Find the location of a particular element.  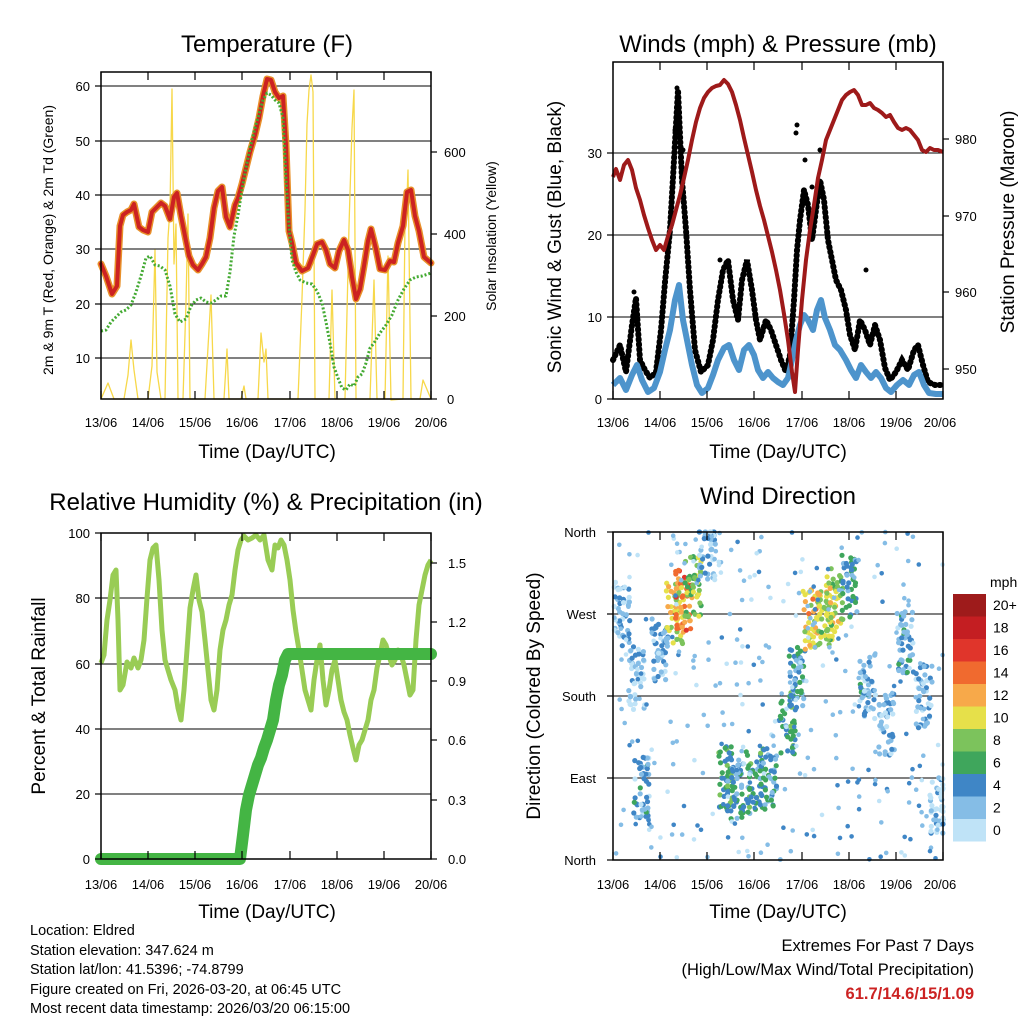

direction-ytick-label: South is located at coordinates (579, 696).